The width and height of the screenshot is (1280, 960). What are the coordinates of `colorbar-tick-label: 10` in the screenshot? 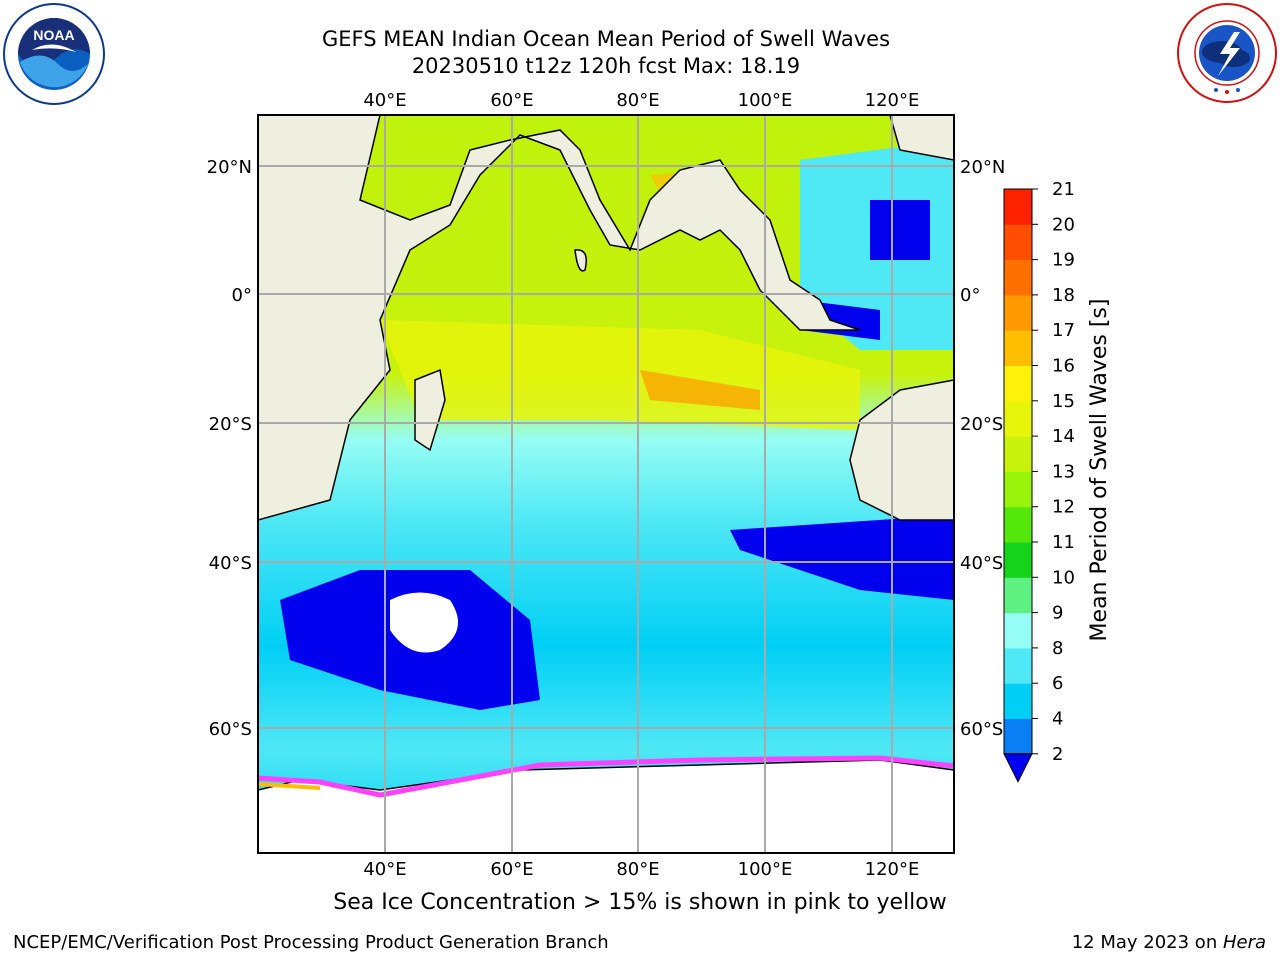 It's located at (1063, 577).